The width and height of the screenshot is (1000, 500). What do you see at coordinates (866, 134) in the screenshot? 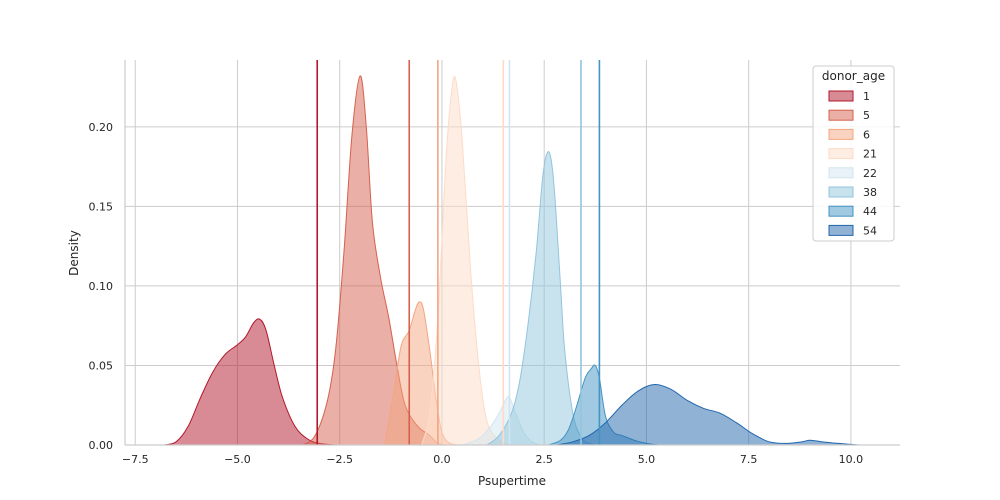
I see `legend-label-6: 6` at bounding box center [866, 134].